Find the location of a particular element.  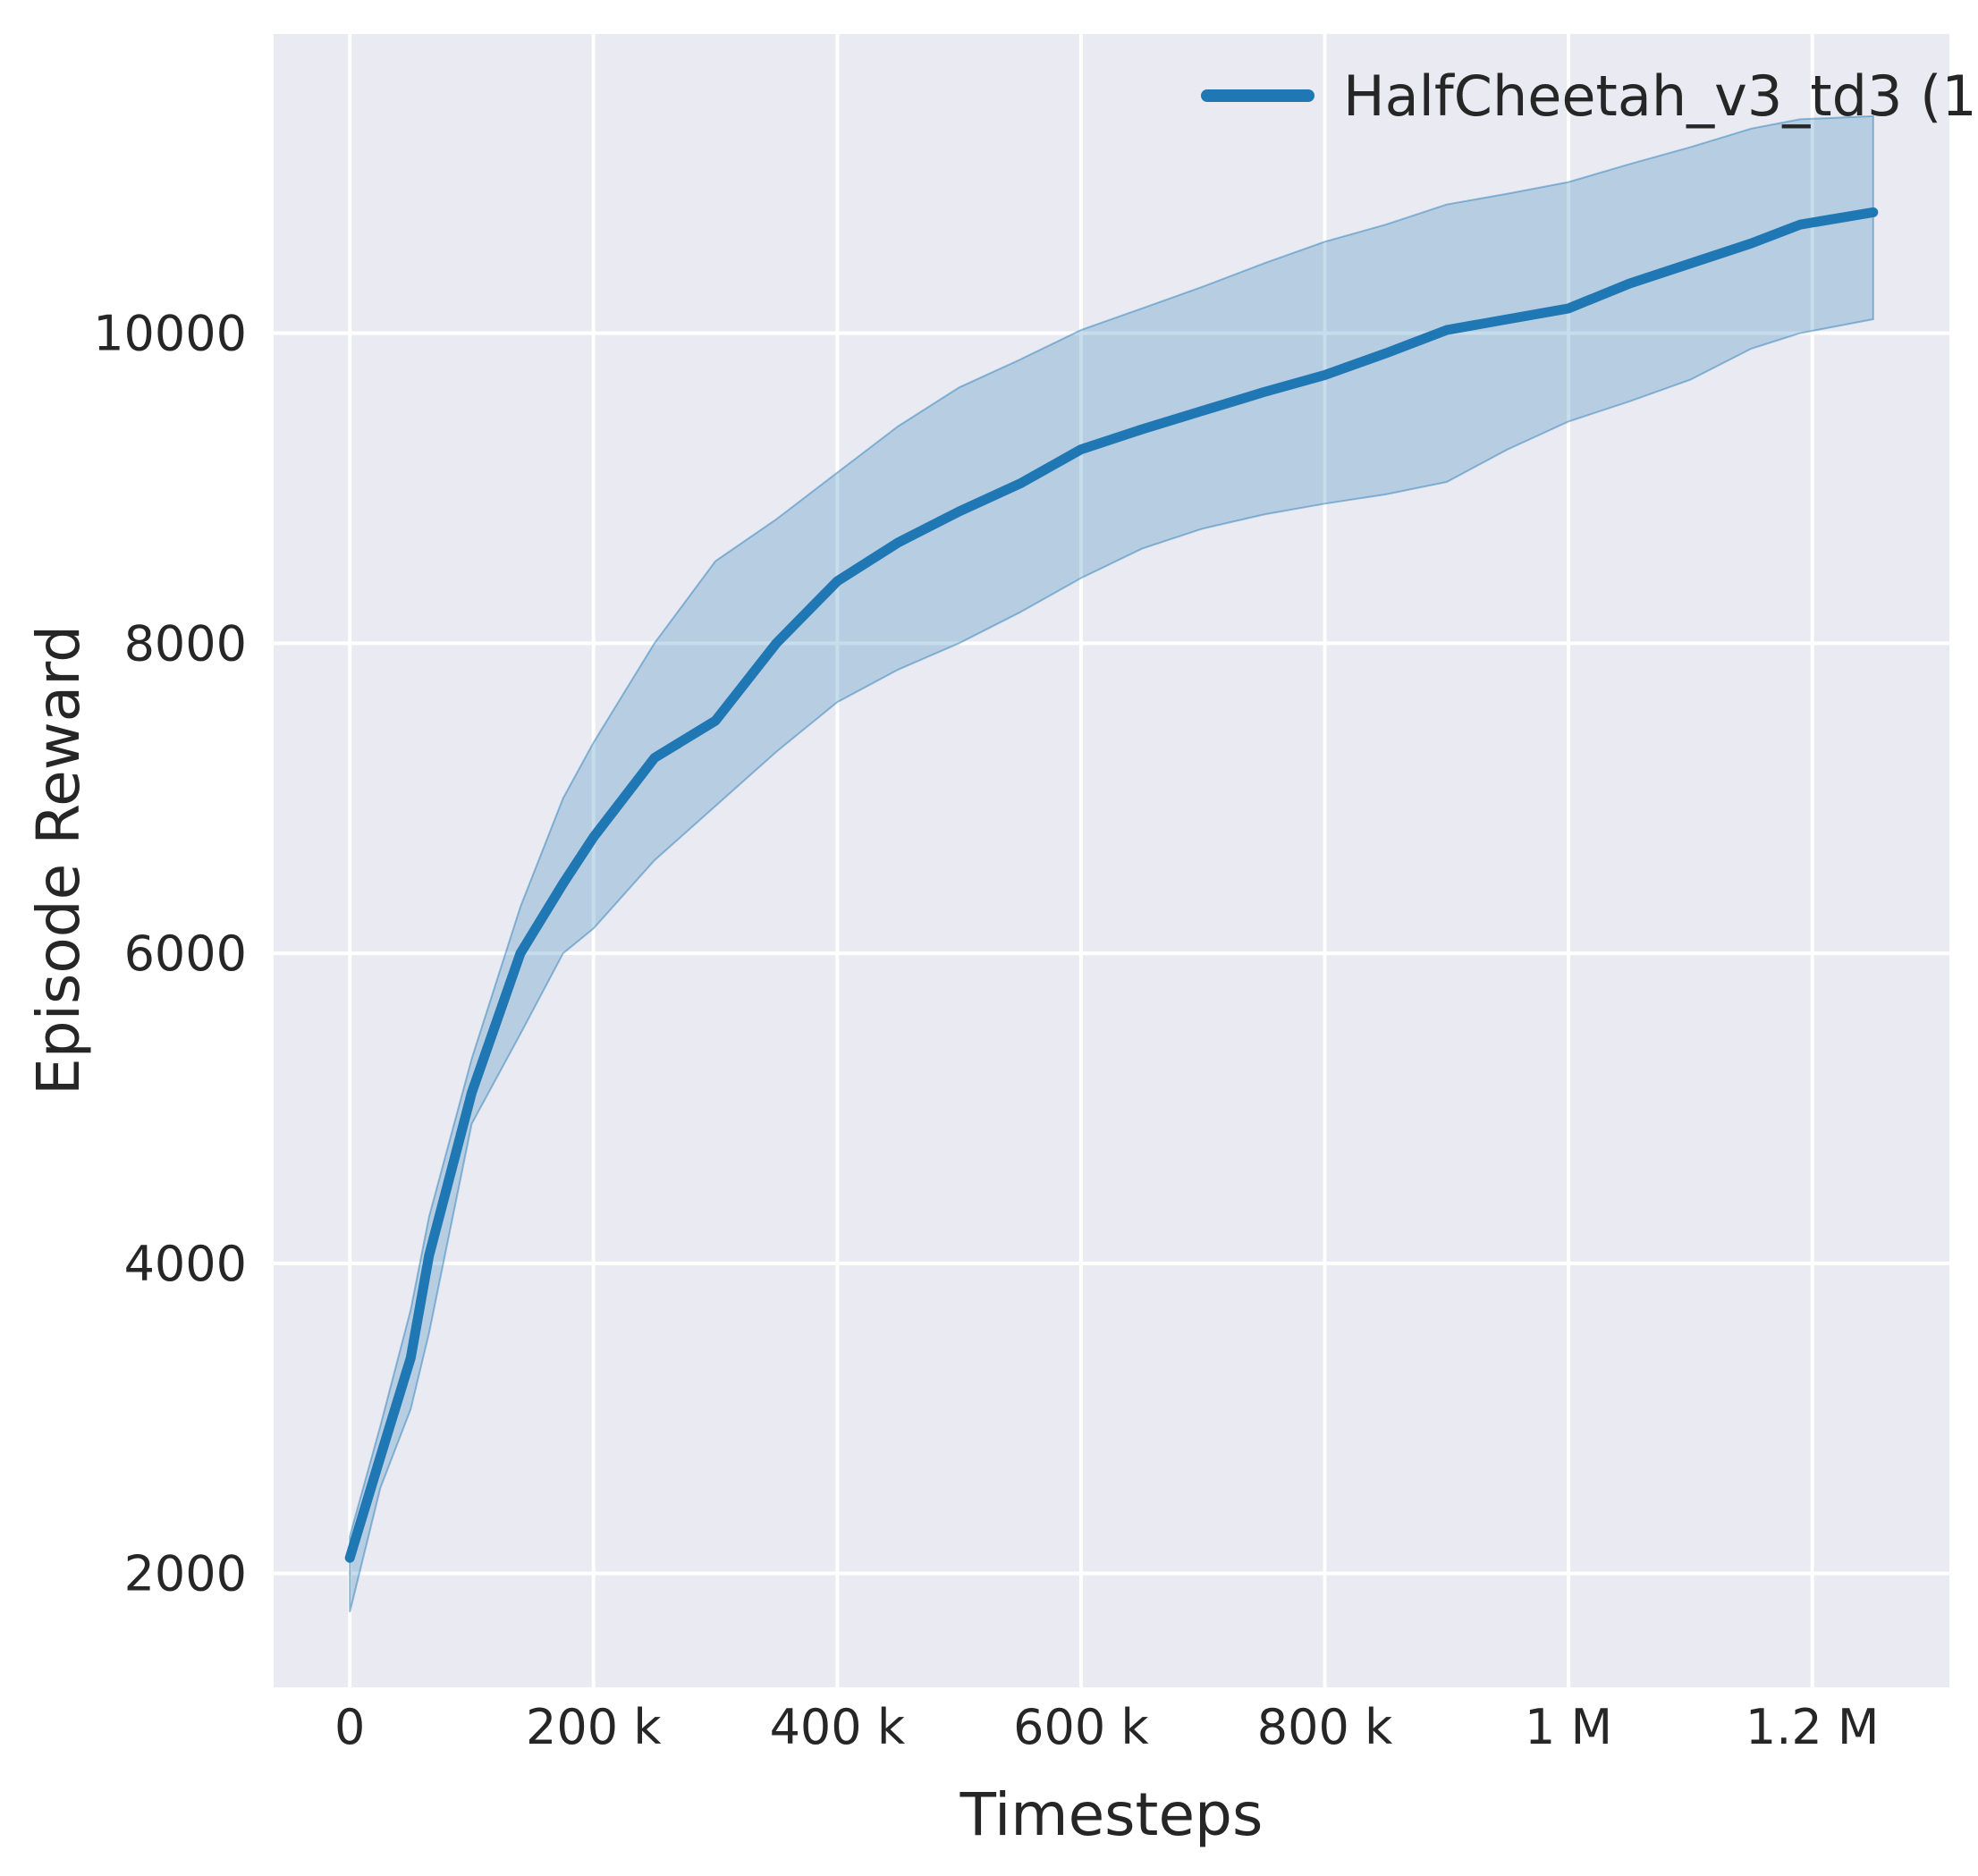

legend-label: HalfCheetah_v3_td3 (10) is located at coordinates (1660, 96).